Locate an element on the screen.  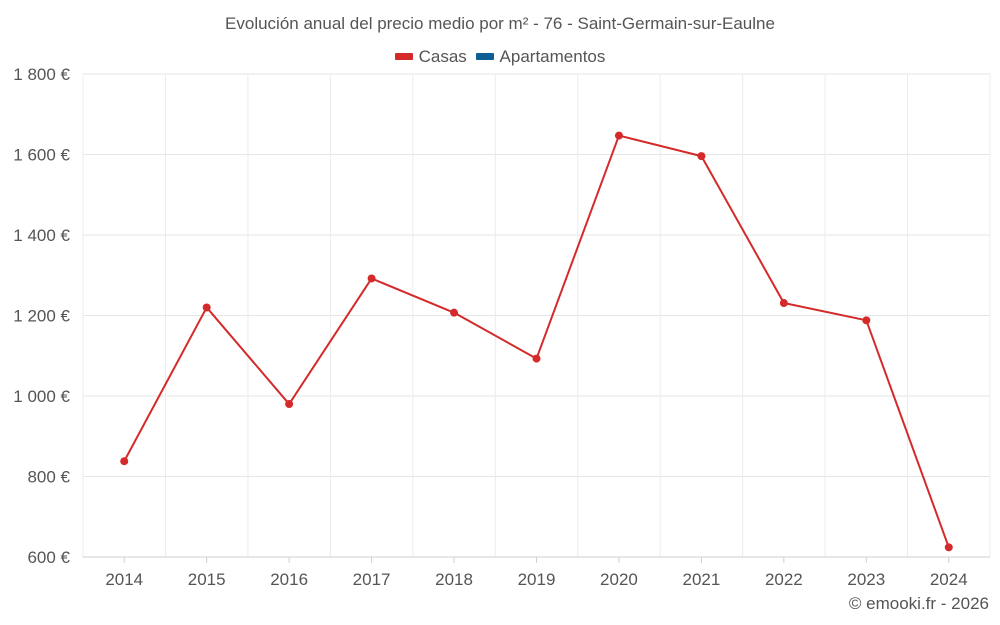
x-tick-label: 2018 is located at coordinates (454, 579).